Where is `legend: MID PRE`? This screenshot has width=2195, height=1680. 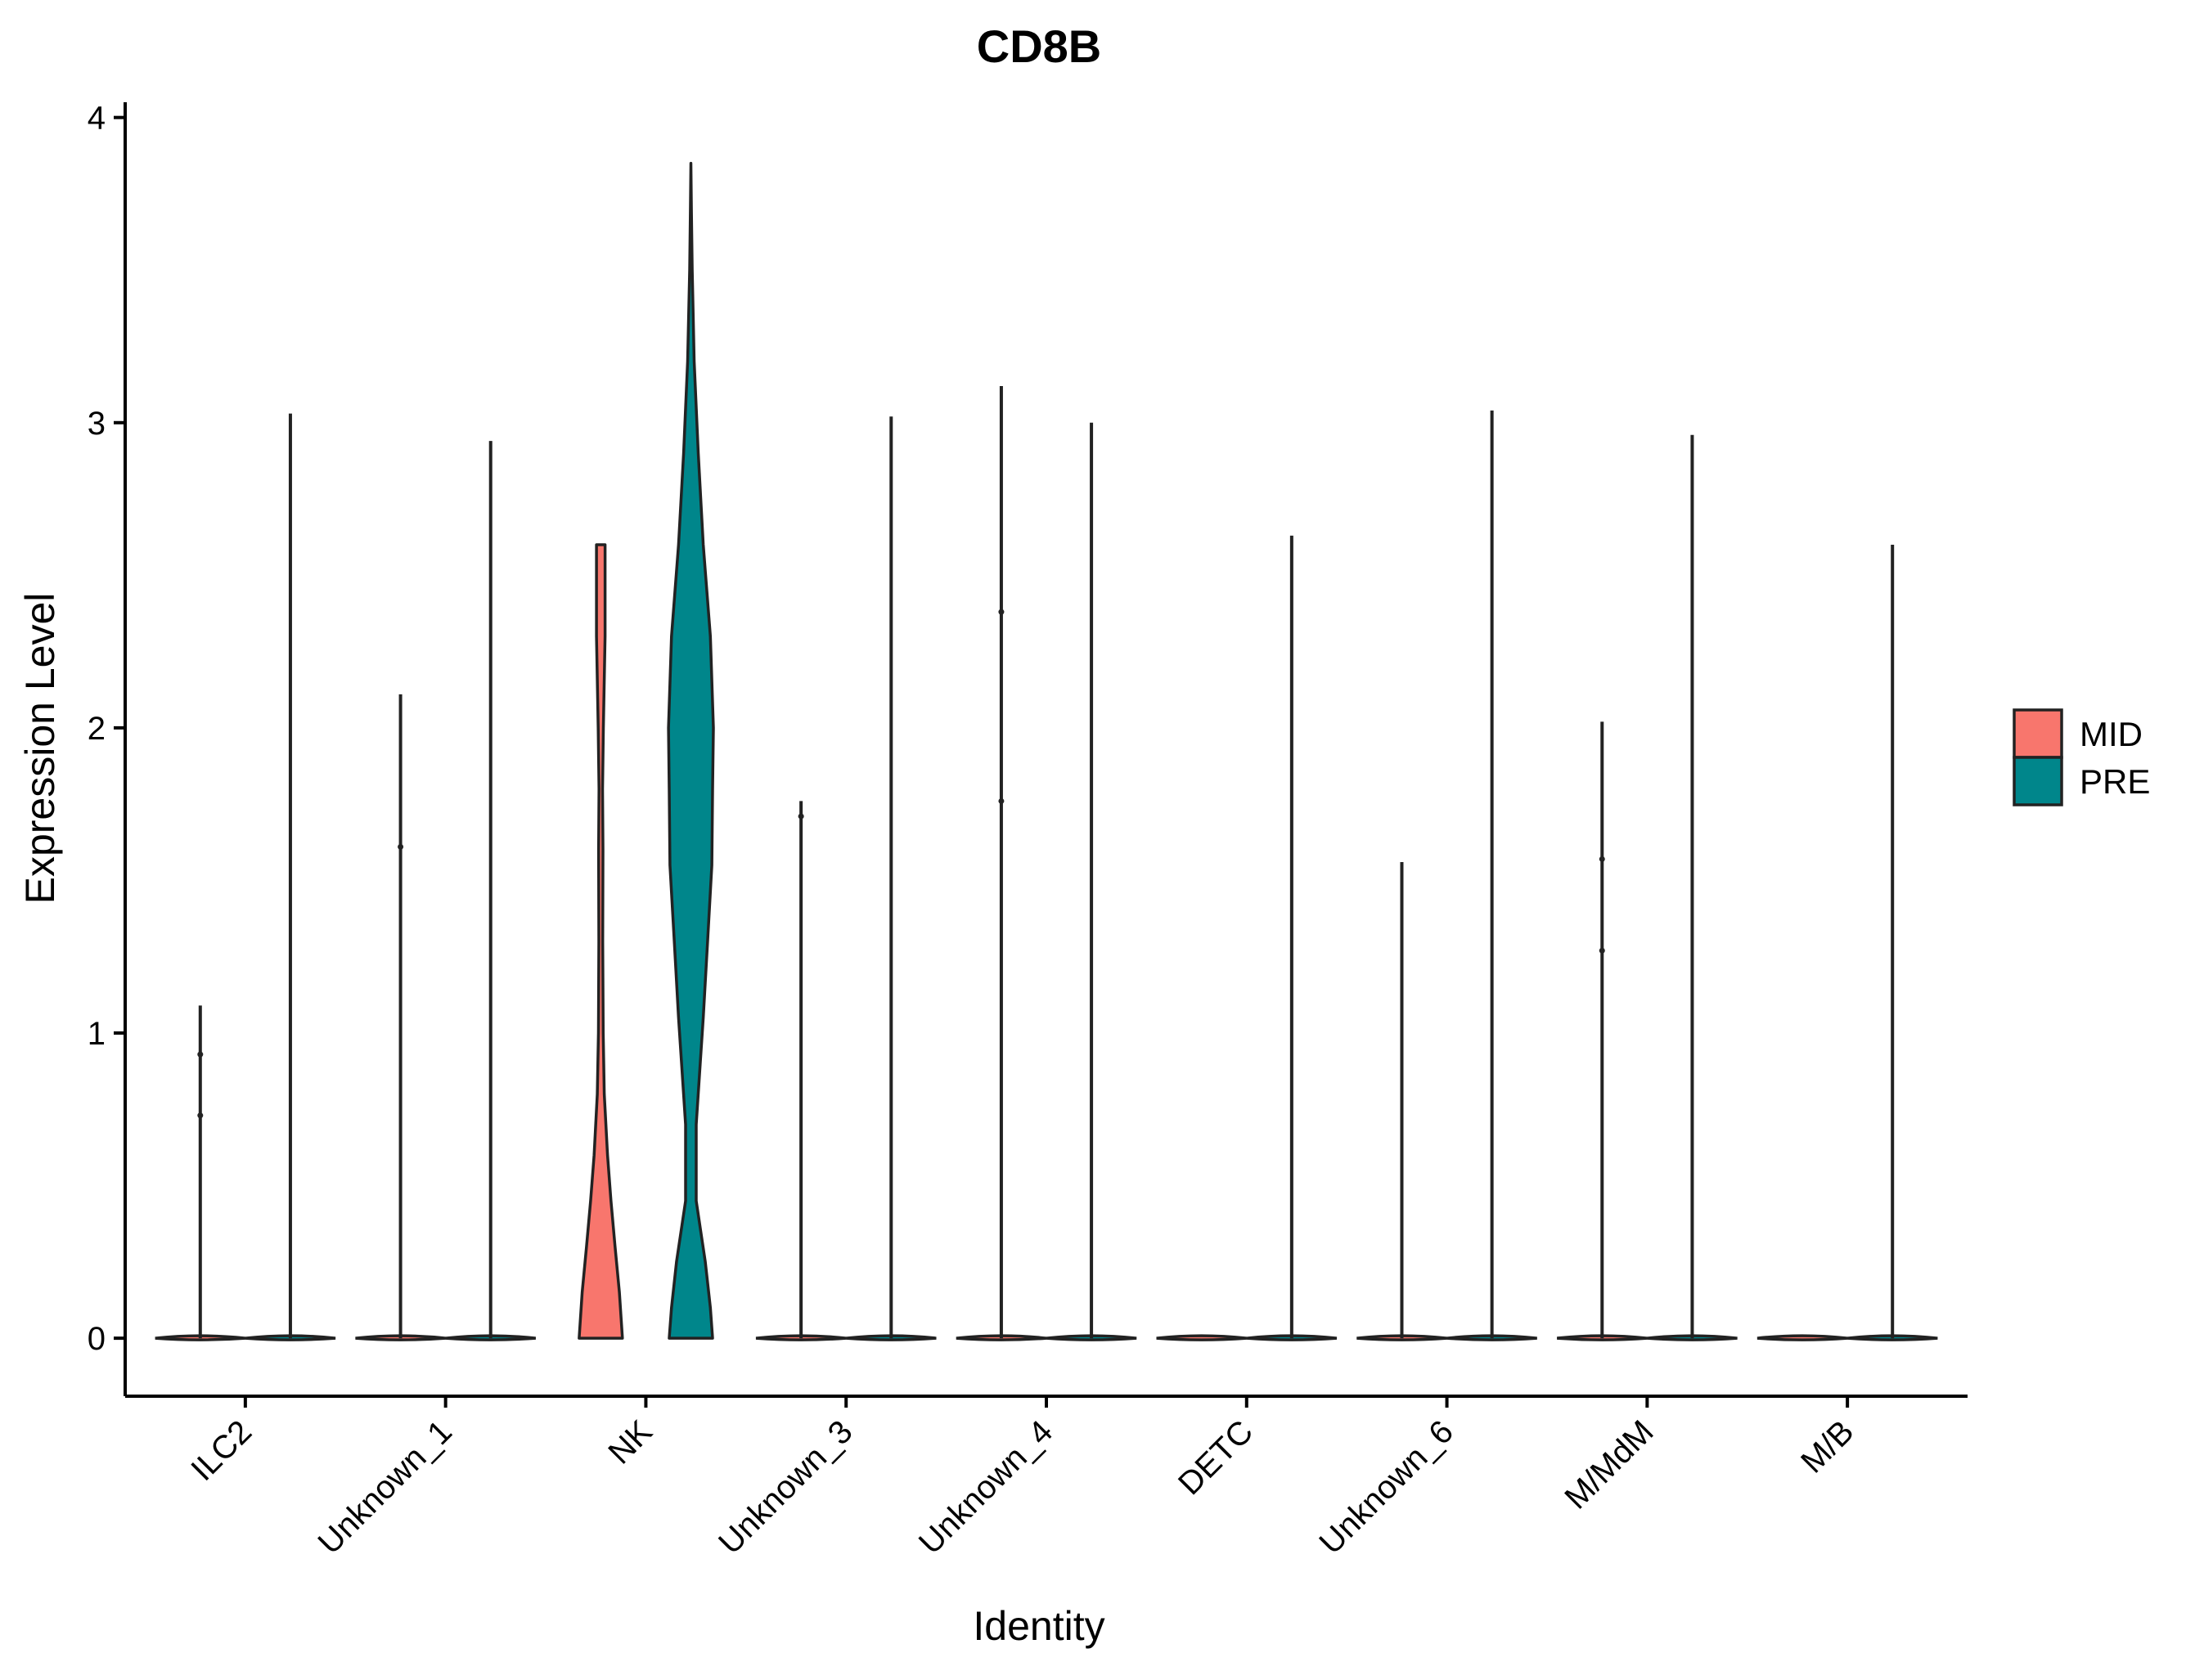
legend: MID PRE is located at coordinates (2081, 757).